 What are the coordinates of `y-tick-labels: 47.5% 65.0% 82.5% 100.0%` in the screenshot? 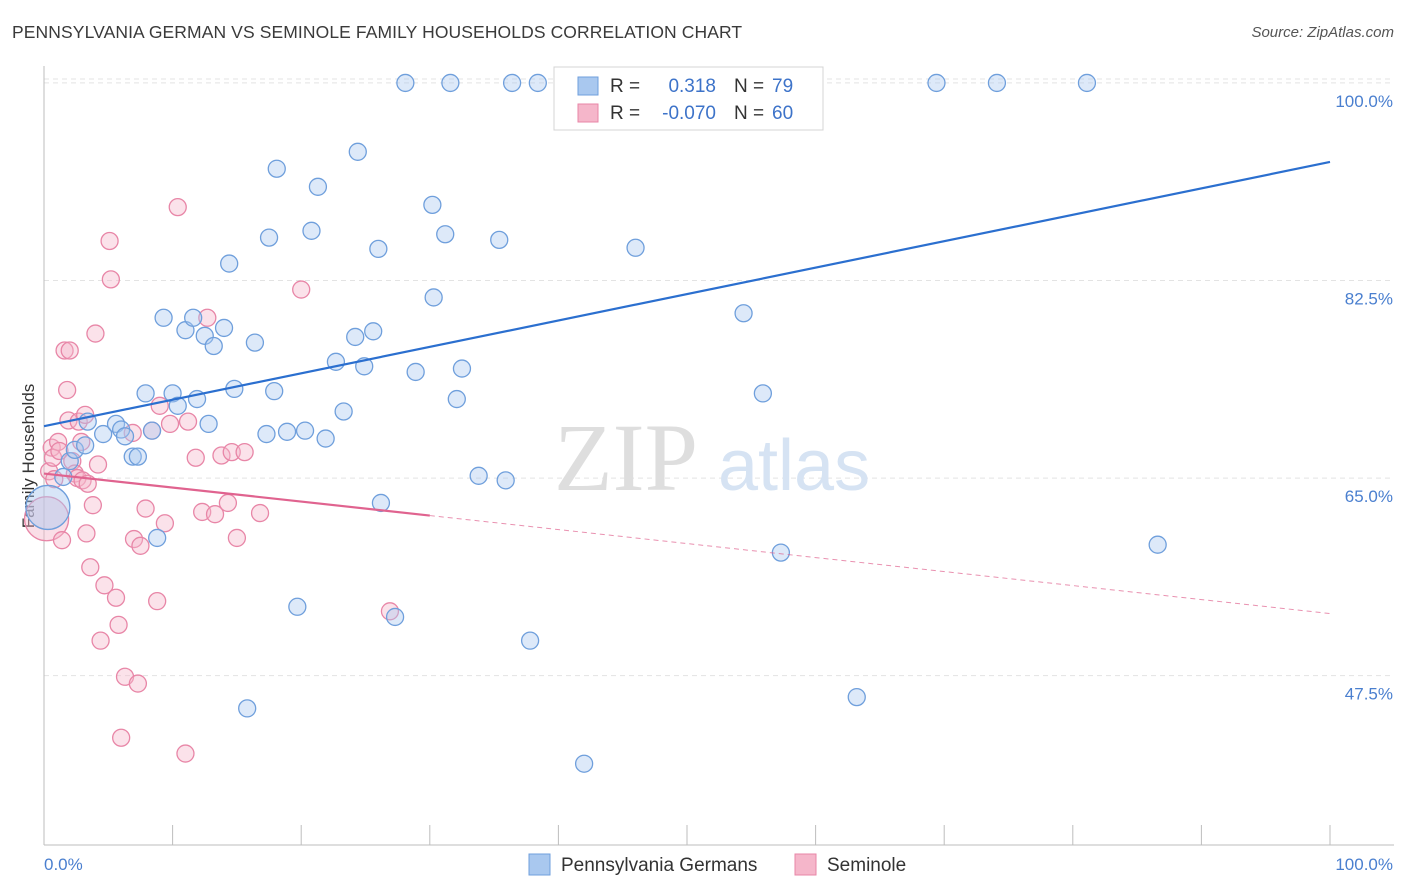 It's located at (1364, 398).